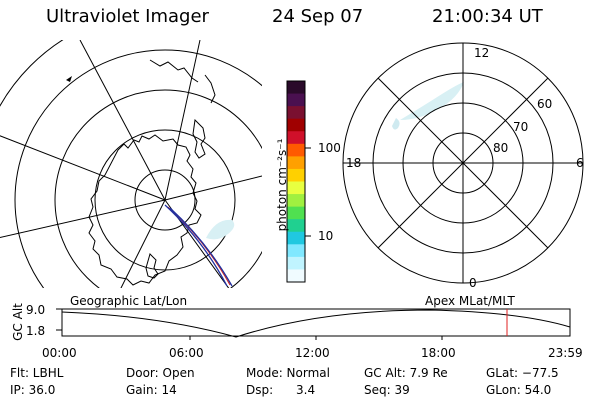  Describe the element at coordinates (36, 331) in the screenshot. I see `timeline-y-tick-1-8: 1.8` at that location.